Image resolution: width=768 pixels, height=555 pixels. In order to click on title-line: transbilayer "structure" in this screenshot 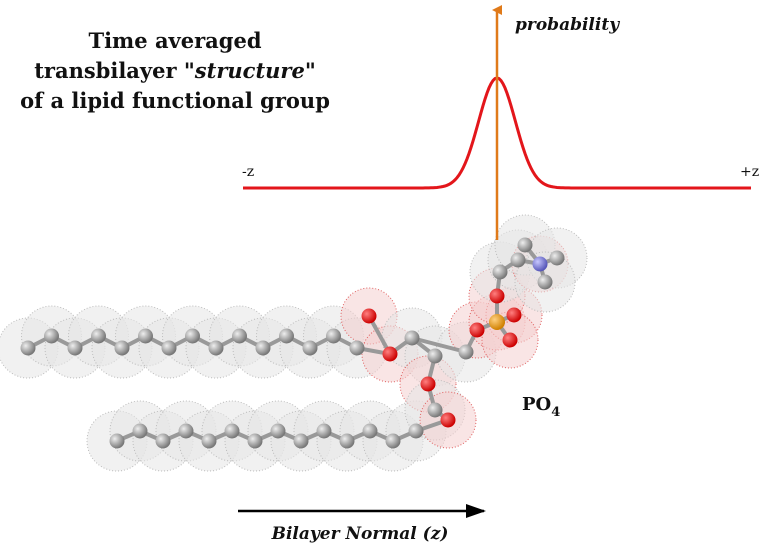, I will do `click(175, 70)`.